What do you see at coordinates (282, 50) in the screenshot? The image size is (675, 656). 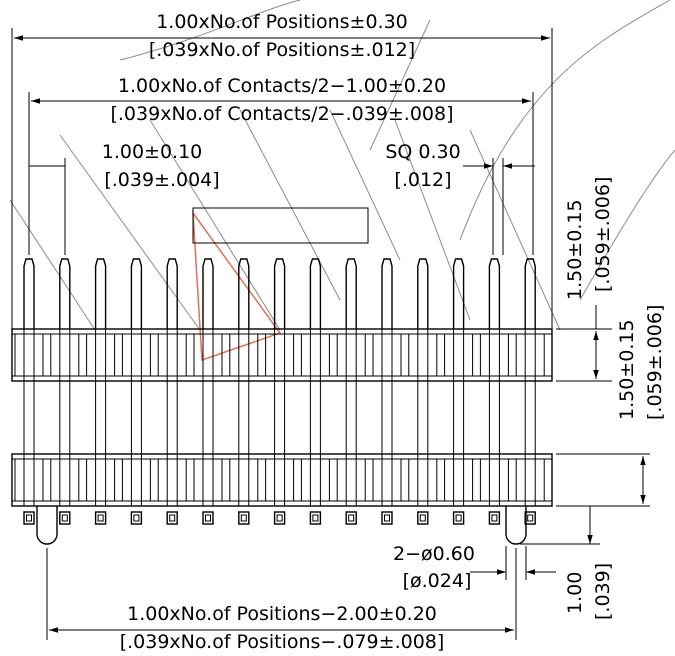 I see `overall-length-imperial: [.039xNo.of Positions±.012]` at bounding box center [282, 50].